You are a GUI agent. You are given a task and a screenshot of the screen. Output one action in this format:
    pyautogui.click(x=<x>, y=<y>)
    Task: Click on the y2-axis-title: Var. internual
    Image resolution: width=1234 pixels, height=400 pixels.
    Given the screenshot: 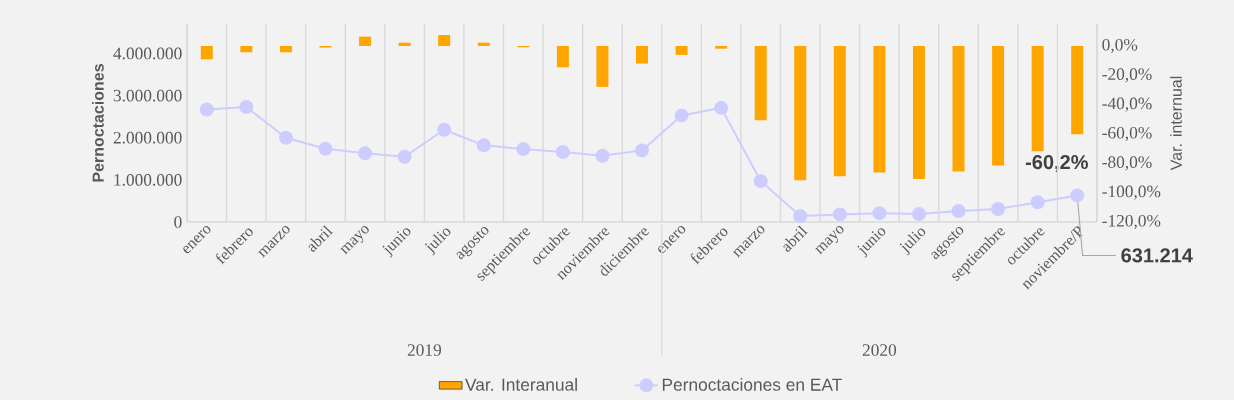 What is the action you would take?
    pyautogui.click(x=1176, y=123)
    